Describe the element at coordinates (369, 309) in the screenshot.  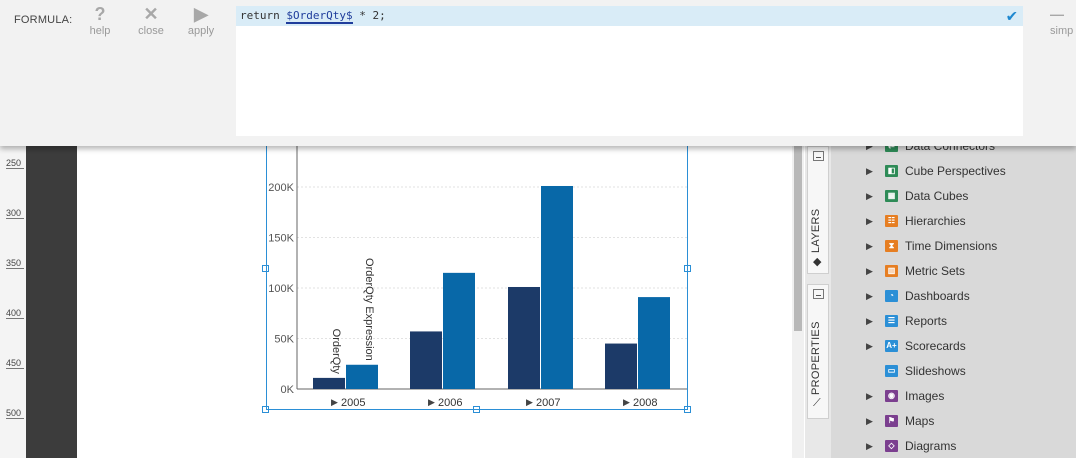
I see `series-label: OrderQty Expression` at that location.